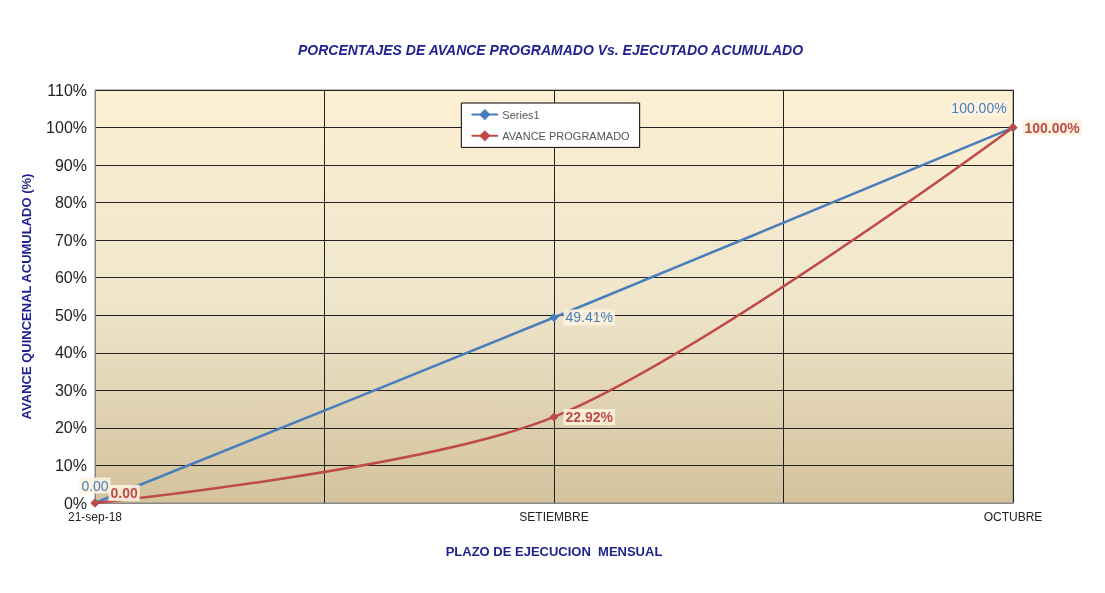 This screenshot has width=1105, height=593. I want to click on chart-title: PORCENTAJES DE AVANCE PROGRAMADO Vs. EJECUTADO ACUMULADO, so click(550, 50).